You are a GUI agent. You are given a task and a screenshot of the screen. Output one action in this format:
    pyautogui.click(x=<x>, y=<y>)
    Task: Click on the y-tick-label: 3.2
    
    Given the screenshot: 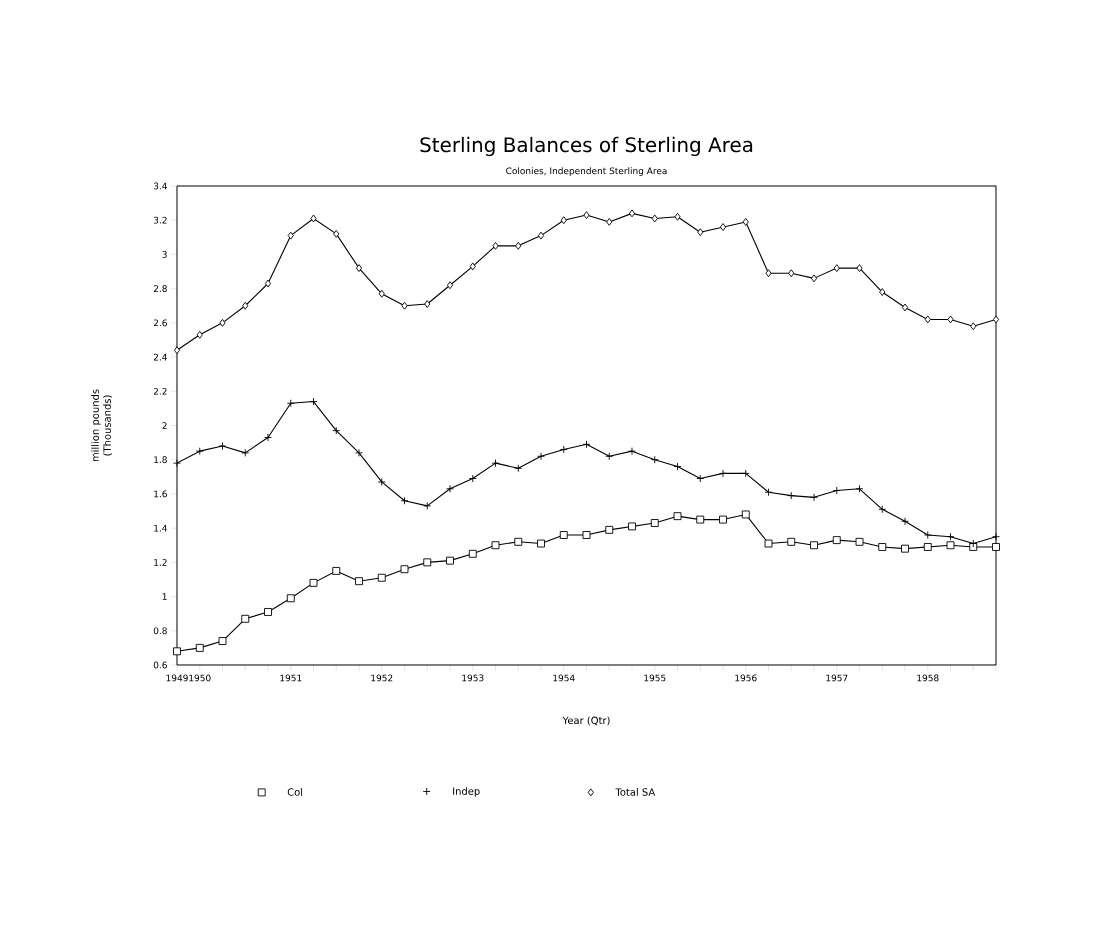 What is the action you would take?
    pyautogui.click(x=160, y=220)
    